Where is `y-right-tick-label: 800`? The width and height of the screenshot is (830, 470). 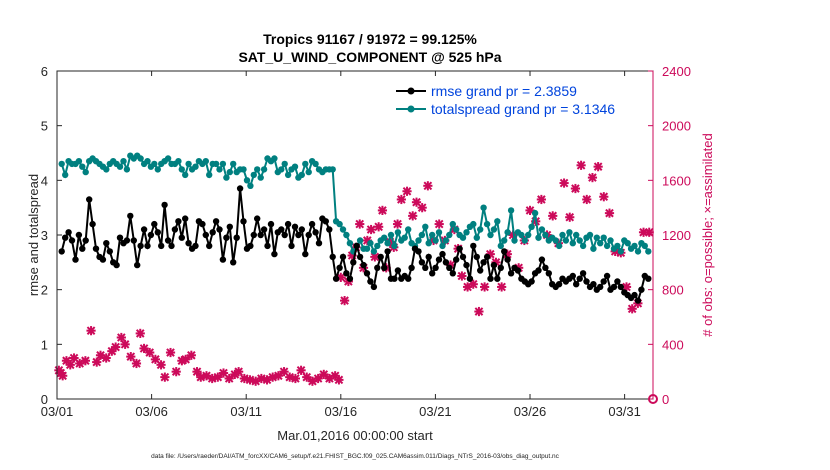 y-right-tick-label: 800 is located at coordinates (673, 290).